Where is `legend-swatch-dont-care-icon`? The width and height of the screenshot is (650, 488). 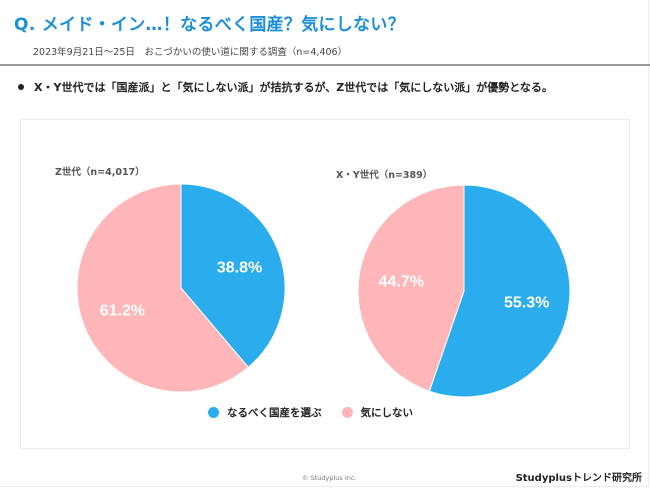 legend-swatch-dont-care-icon is located at coordinates (347, 412).